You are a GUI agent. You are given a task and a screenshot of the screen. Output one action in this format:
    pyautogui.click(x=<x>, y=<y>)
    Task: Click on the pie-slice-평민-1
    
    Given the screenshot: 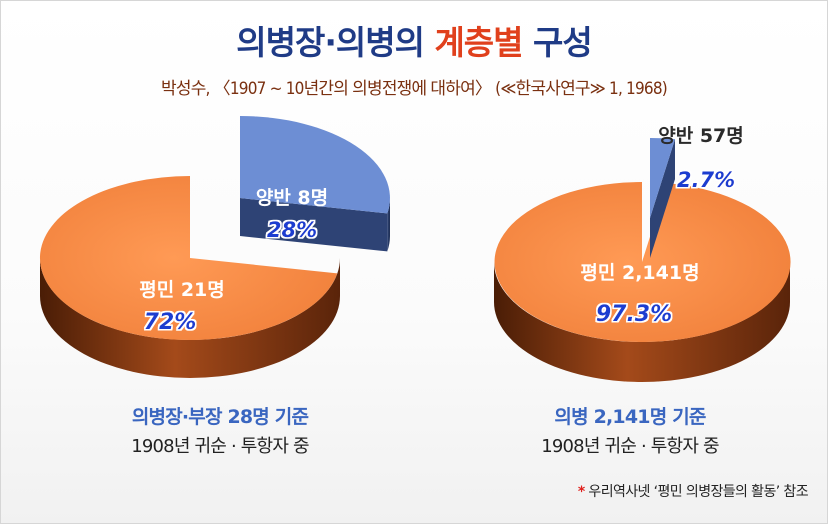 What is the action you would take?
    pyautogui.click(x=642, y=262)
    